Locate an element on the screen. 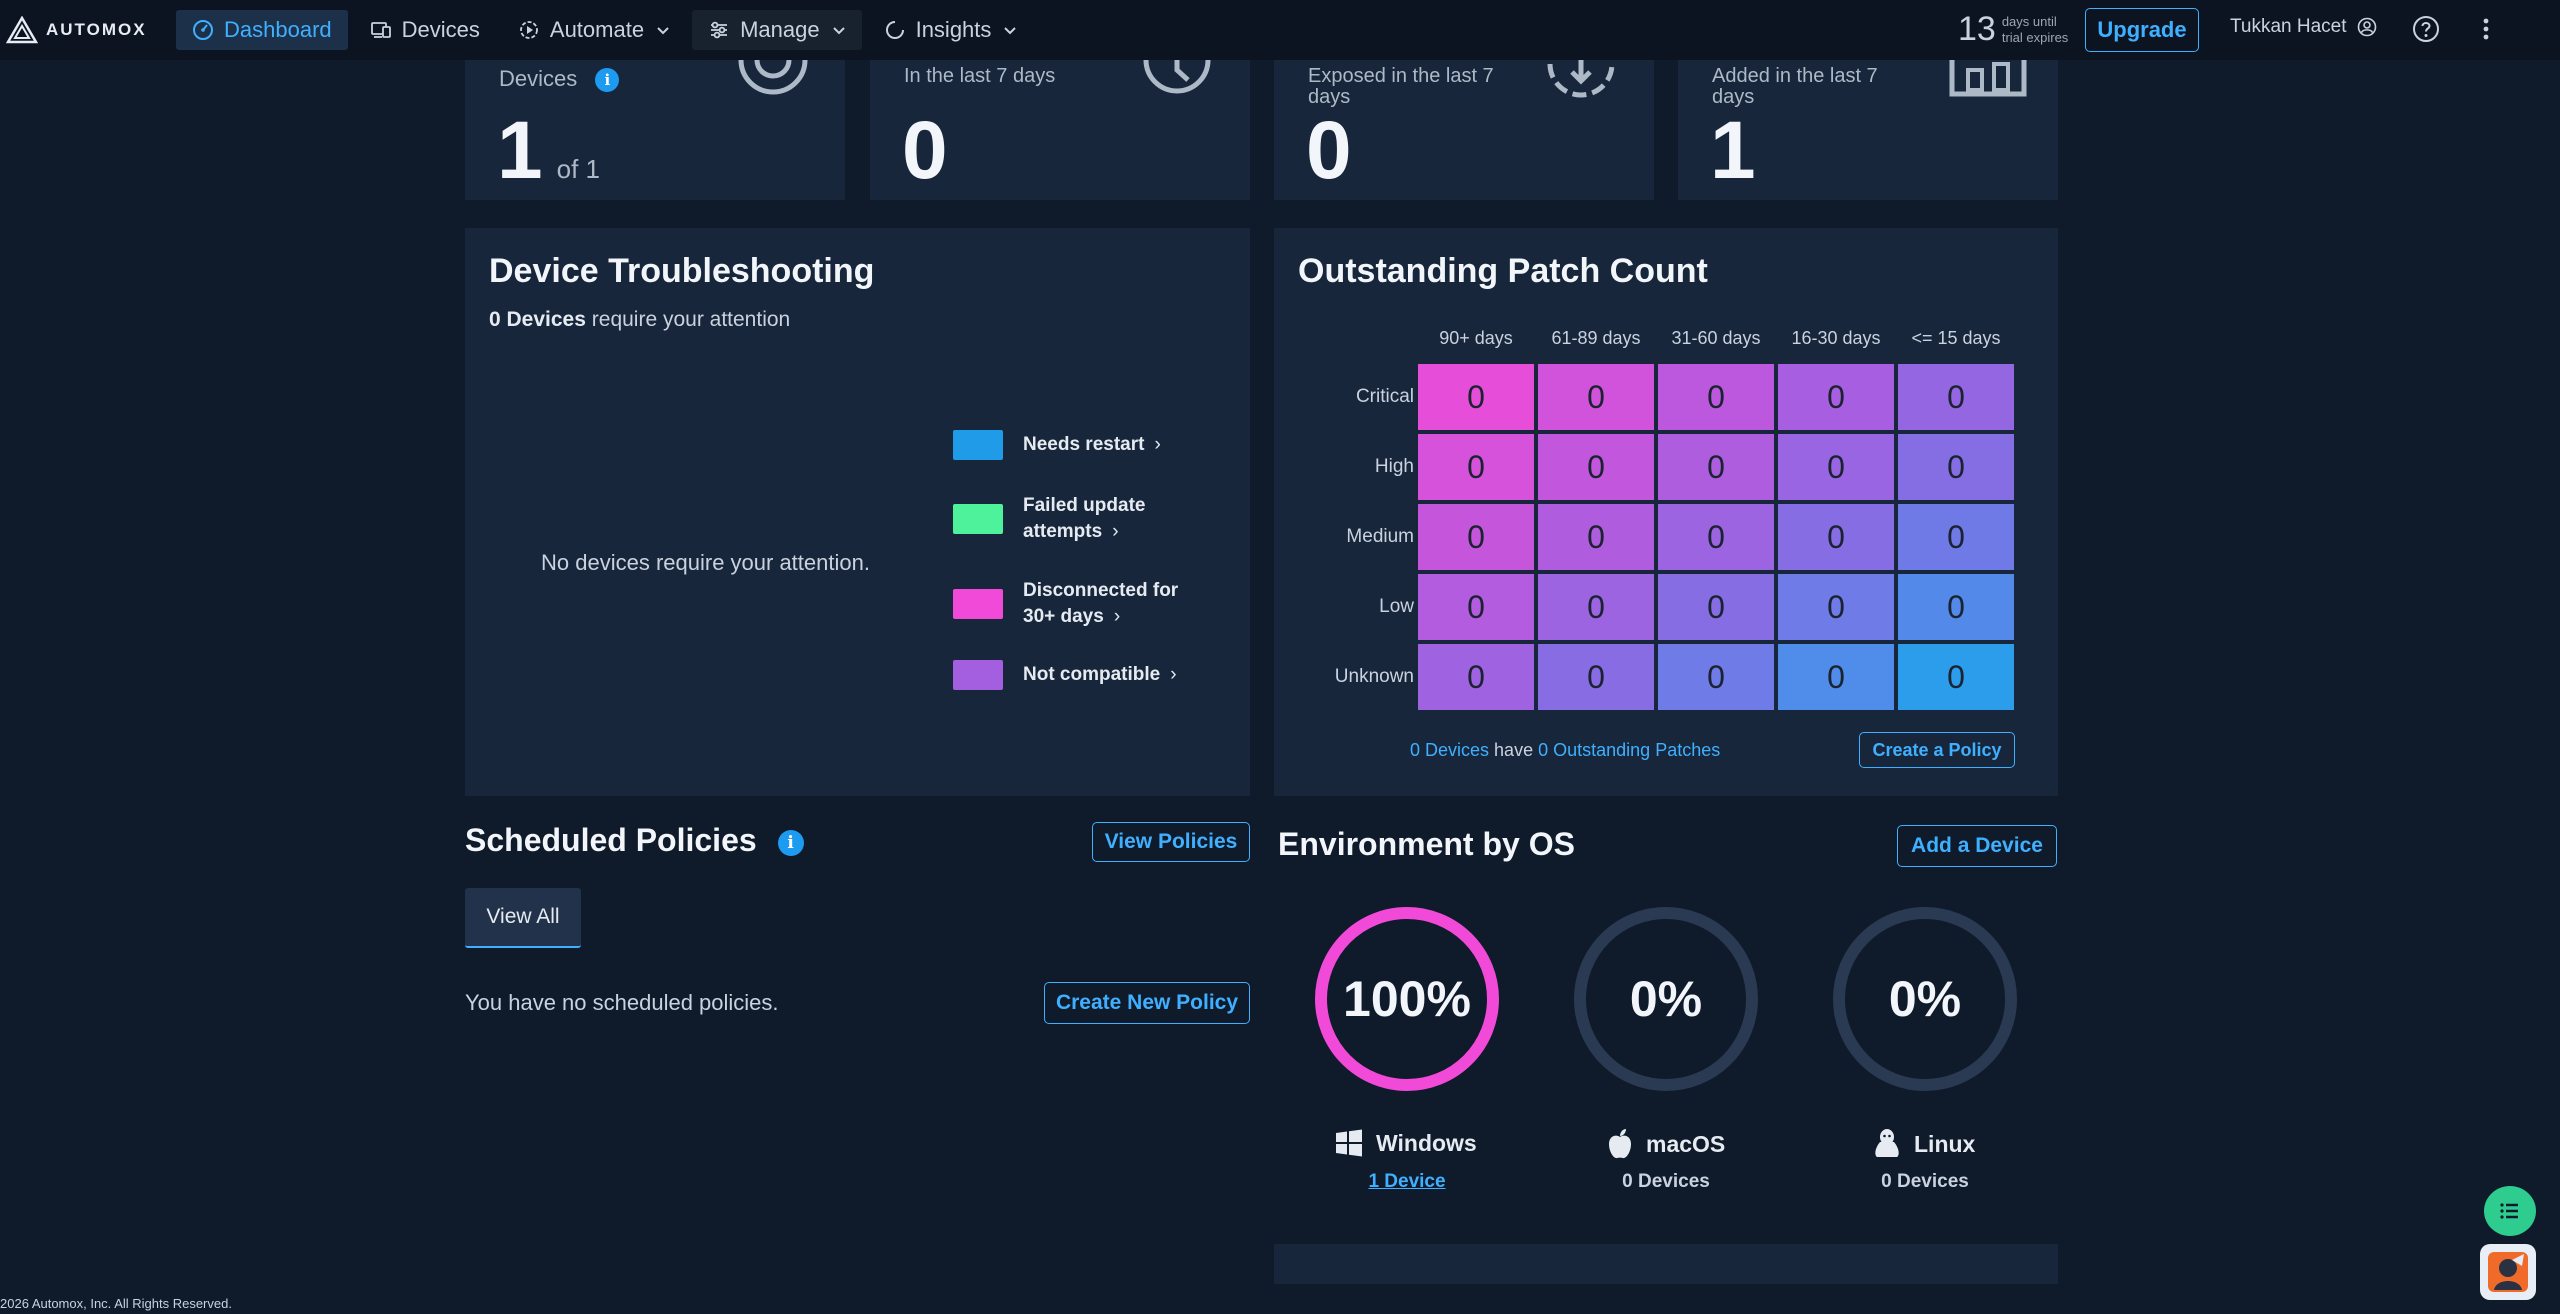 The image size is (2560, 1314). footer-copyright: 2026 Automox, Inc. All Rights Reserved. is located at coordinates (116, 1303).